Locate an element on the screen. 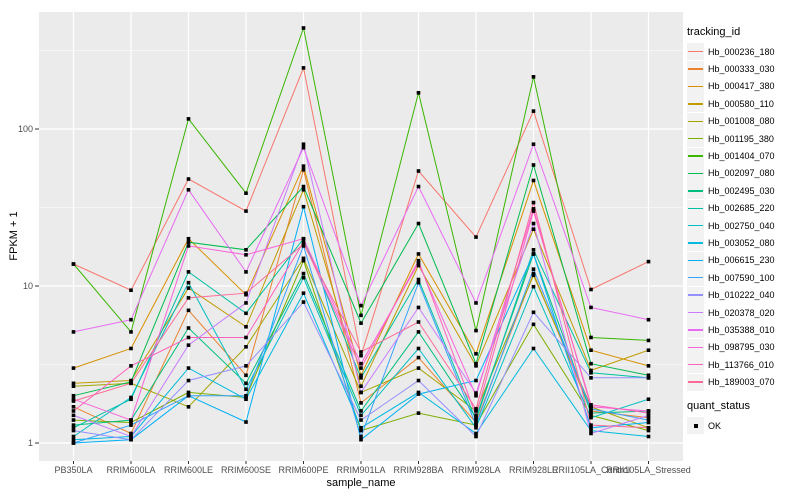 Image resolution: width=800 pixels, height=500 pixels. legend-entry-label: Hb_007590_100 is located at coordinates (741, 277).